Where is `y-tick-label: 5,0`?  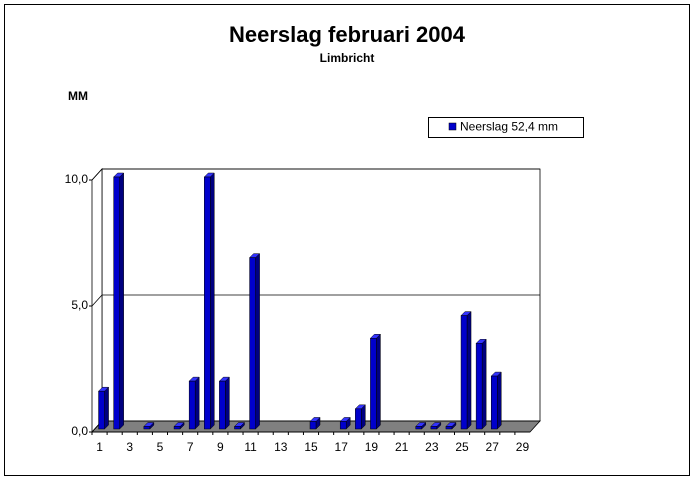 y-tick-label: 5,0 is located at coordinates (79, 305).